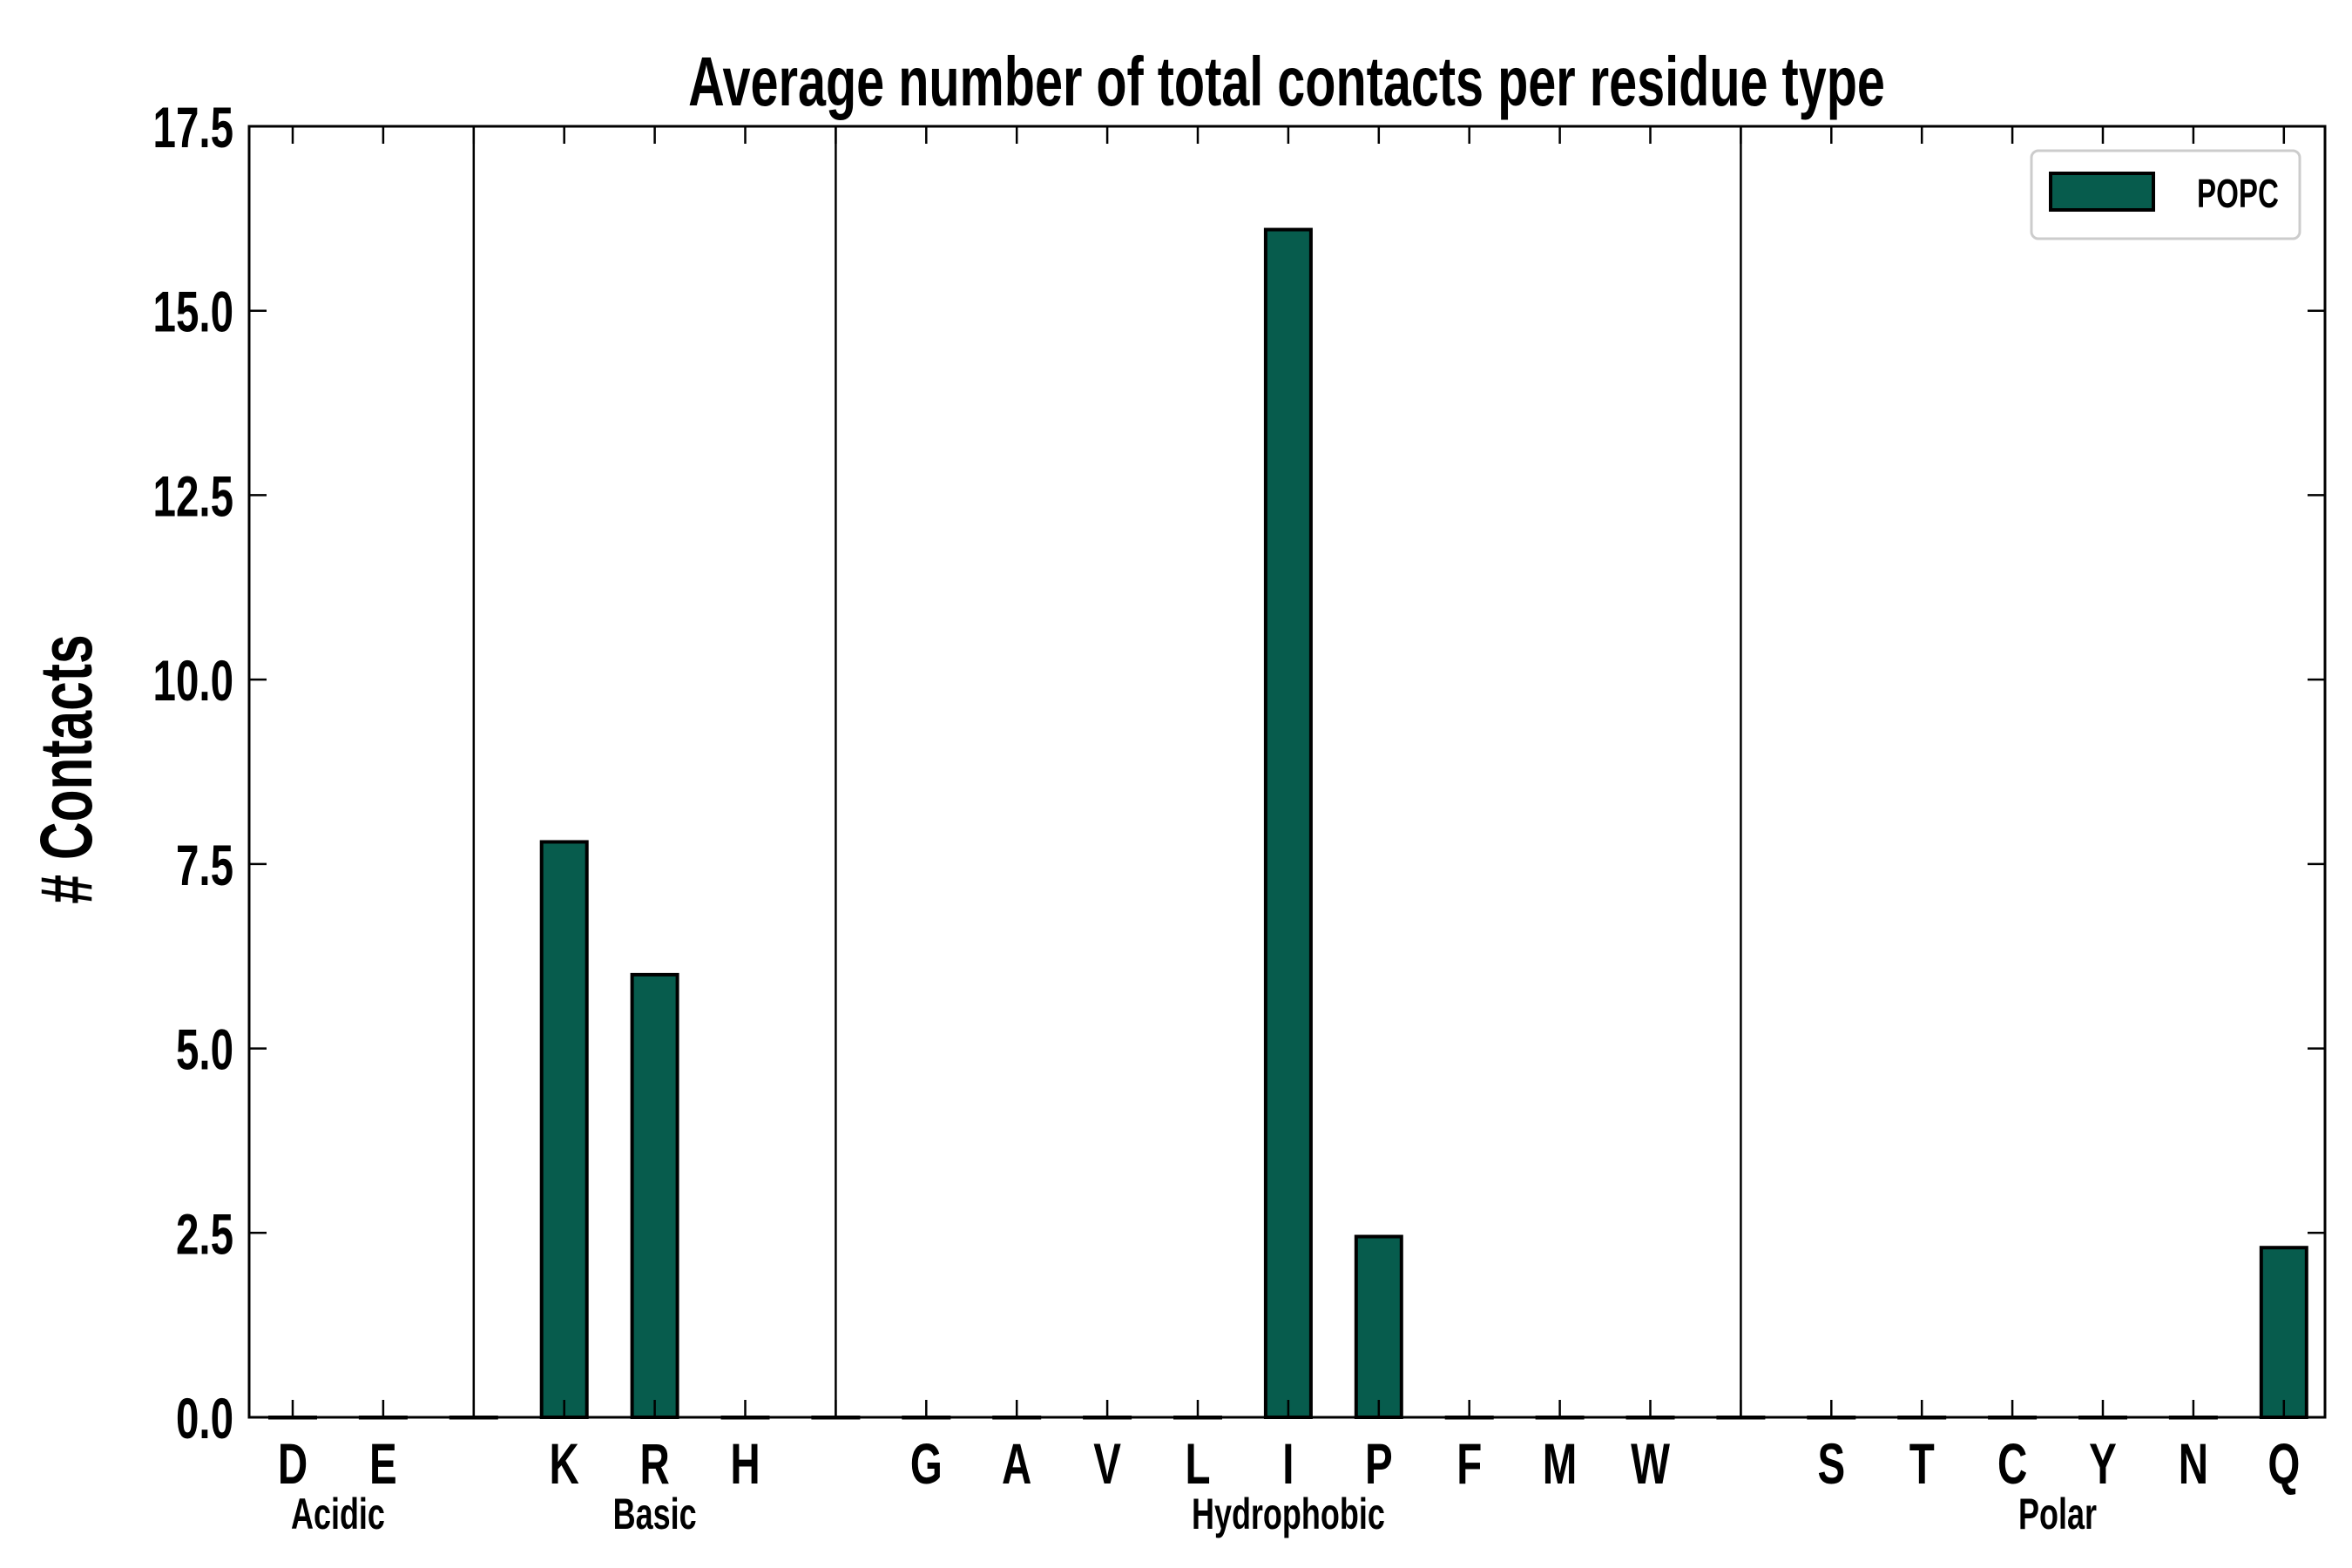 Image resolution: width=2352 pixels, height=1568 pixels. Describe the element at coordinates (2102, 192) in the screenshot. I see `legend-swatch-popc` at that location.